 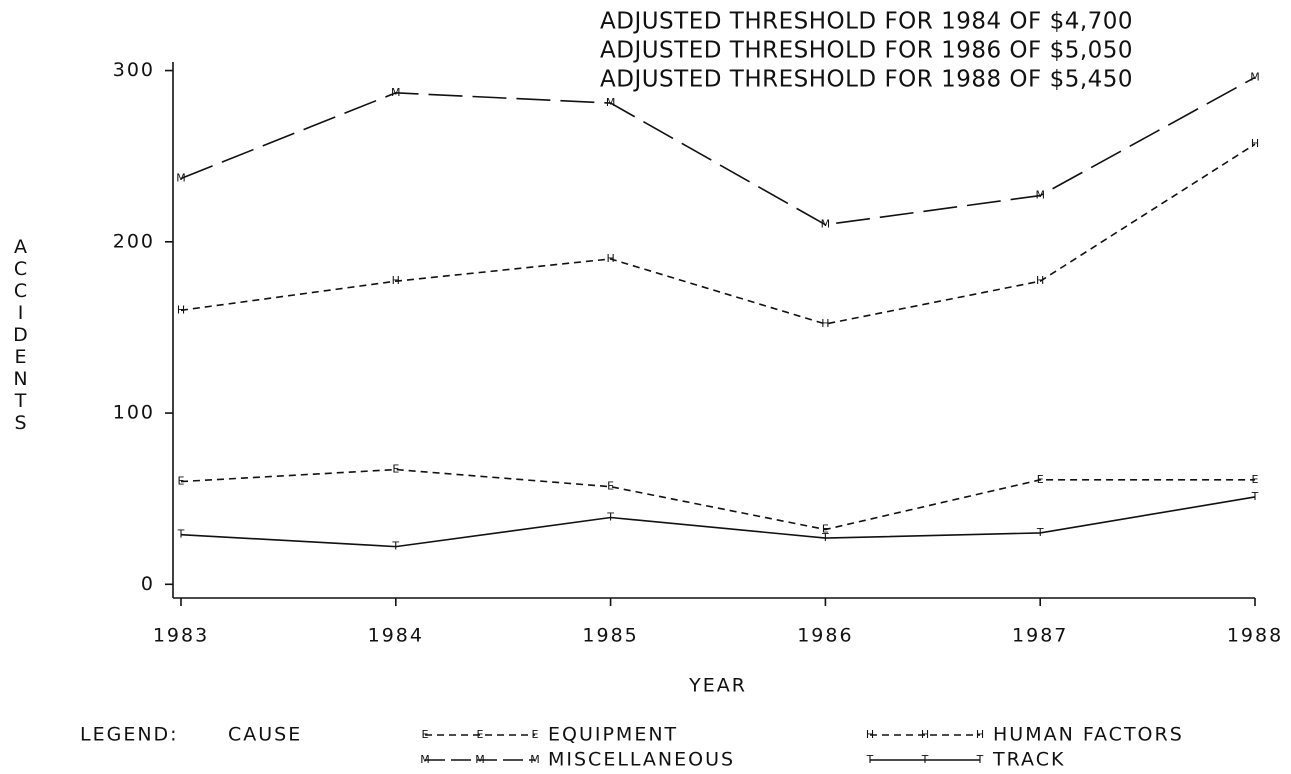 I want to click on legend-label: TRACK, so click(x=1028, y=760).